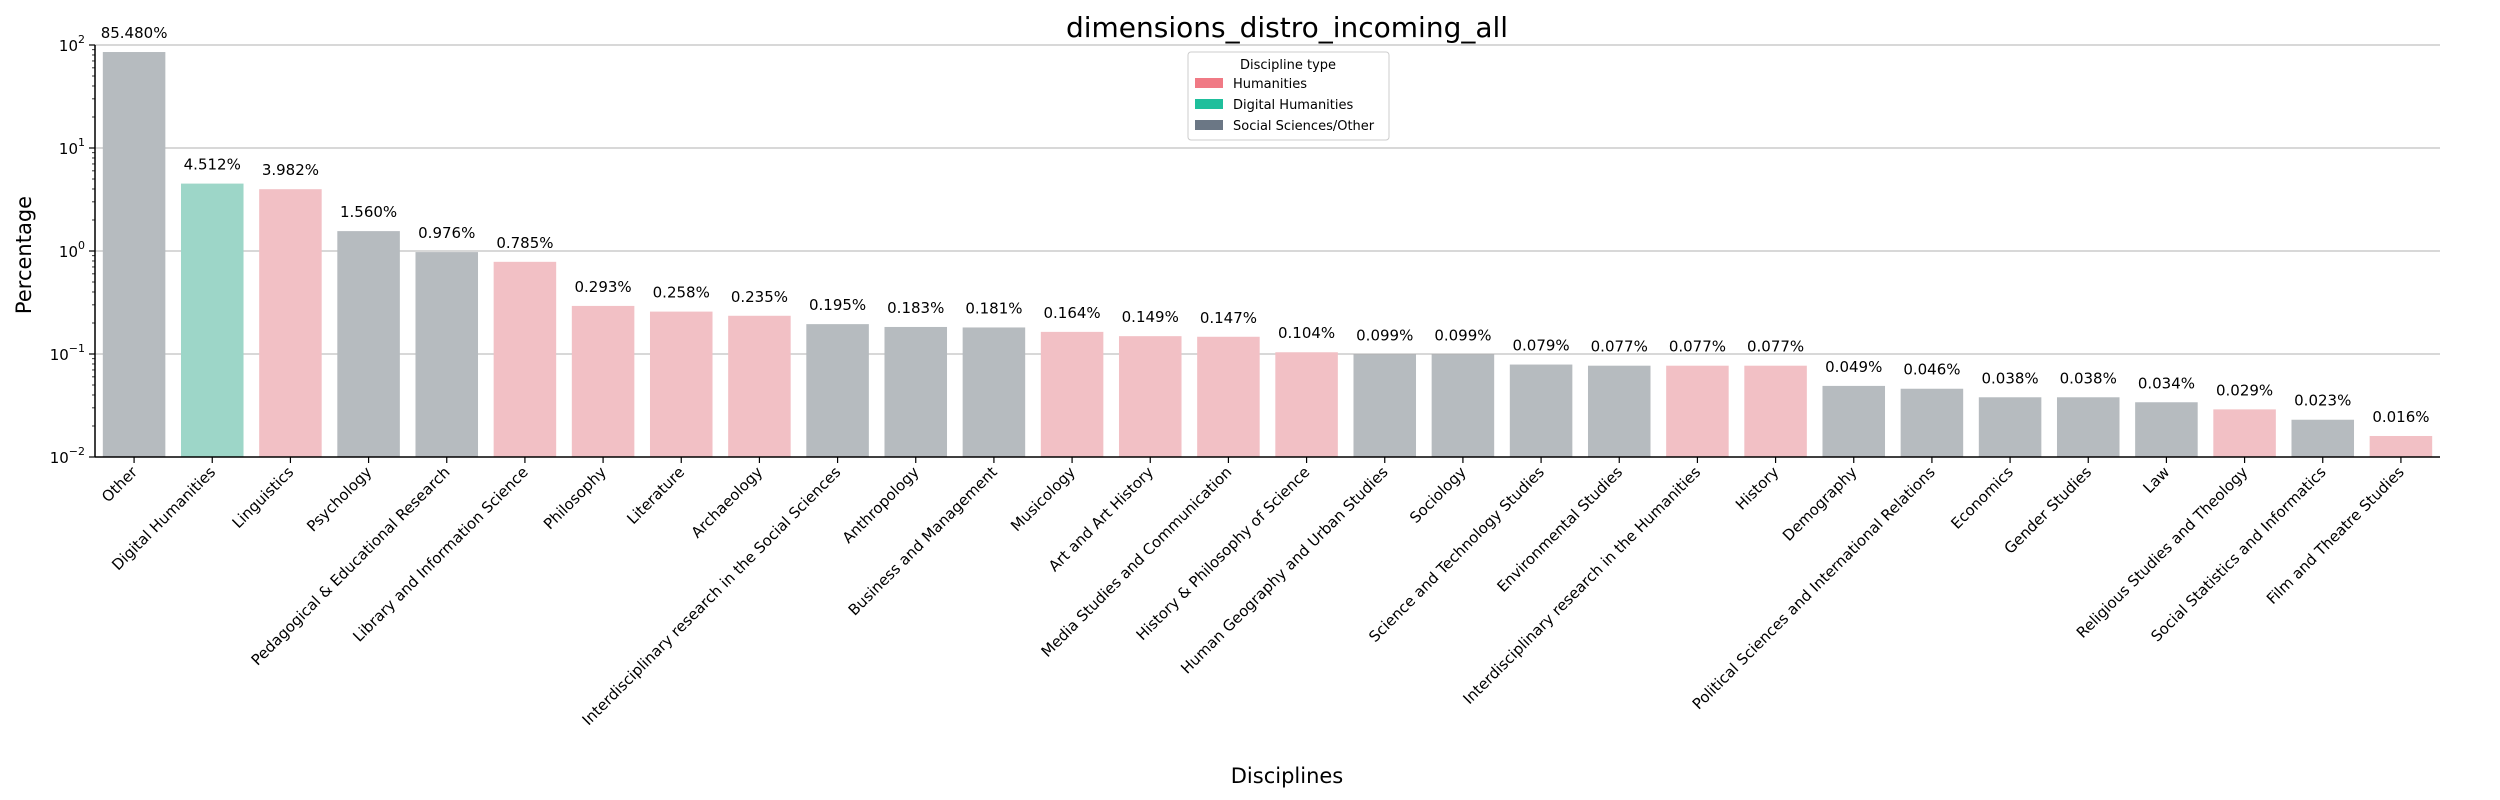  I want to click on data-label: 0.976%, so click(446, 233).